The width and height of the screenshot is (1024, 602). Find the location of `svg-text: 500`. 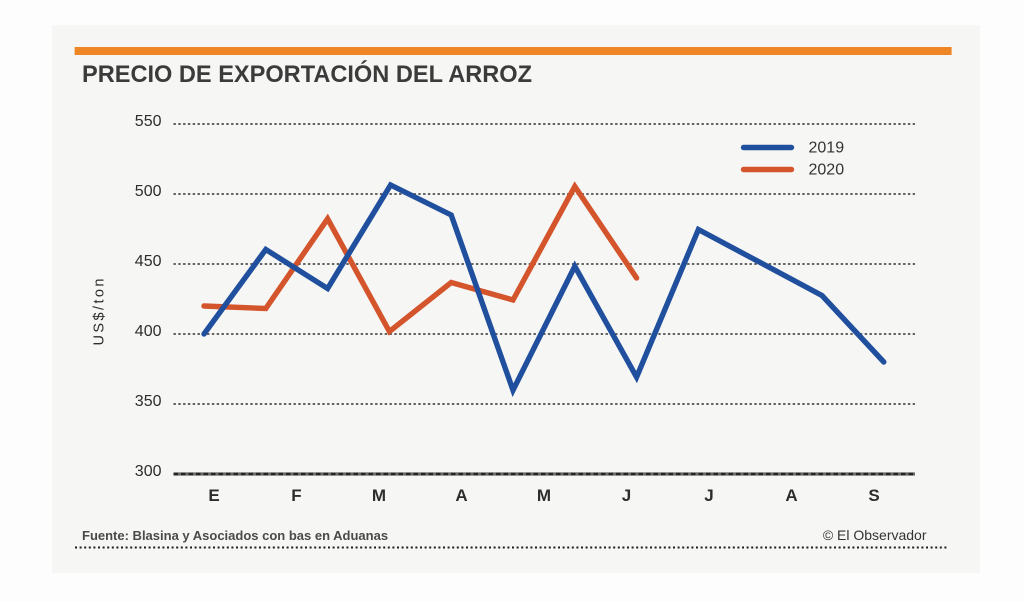

svg-text: 500 is located at coordinates (148, 191).